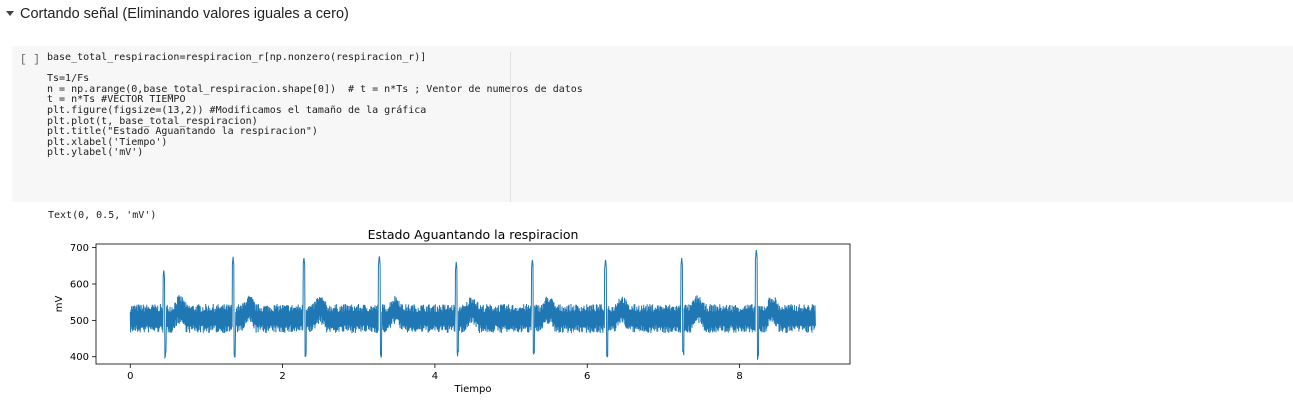 The image size is (1293, 408). I want to click on code-line-10: plt.ylabel('mV'), so click(95, 153).